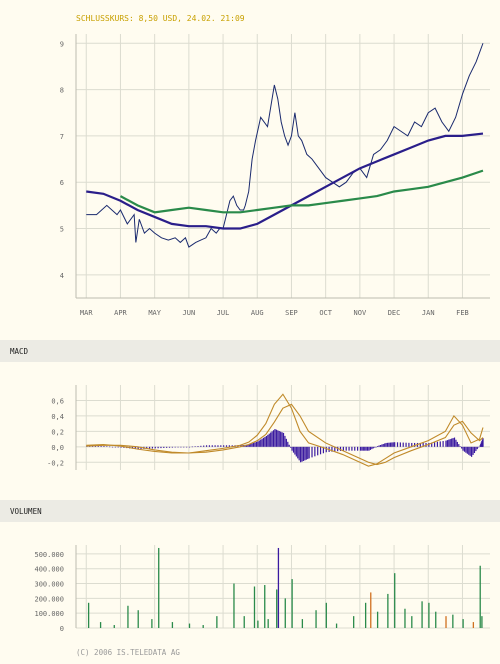 The image size is (500, 664). Describe the element at coordinates (223, 313) in the screenshot. I see `x-tick-label: JUL` at that location.